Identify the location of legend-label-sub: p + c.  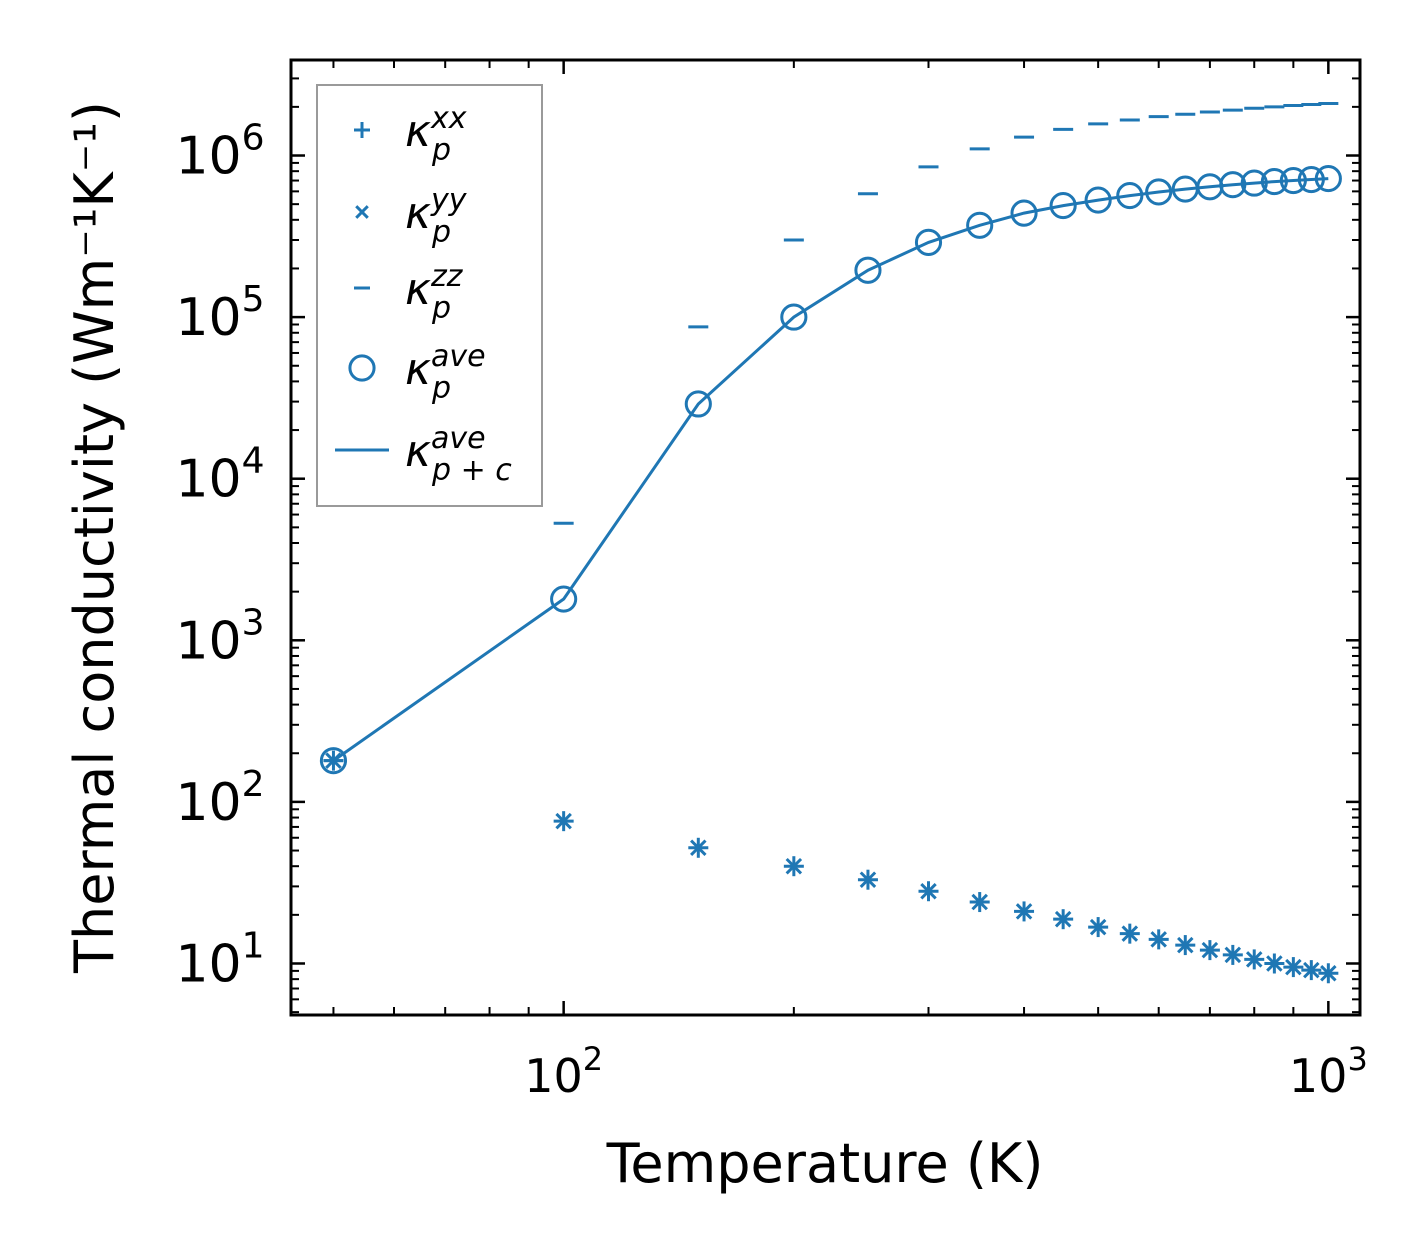
(471, 470).